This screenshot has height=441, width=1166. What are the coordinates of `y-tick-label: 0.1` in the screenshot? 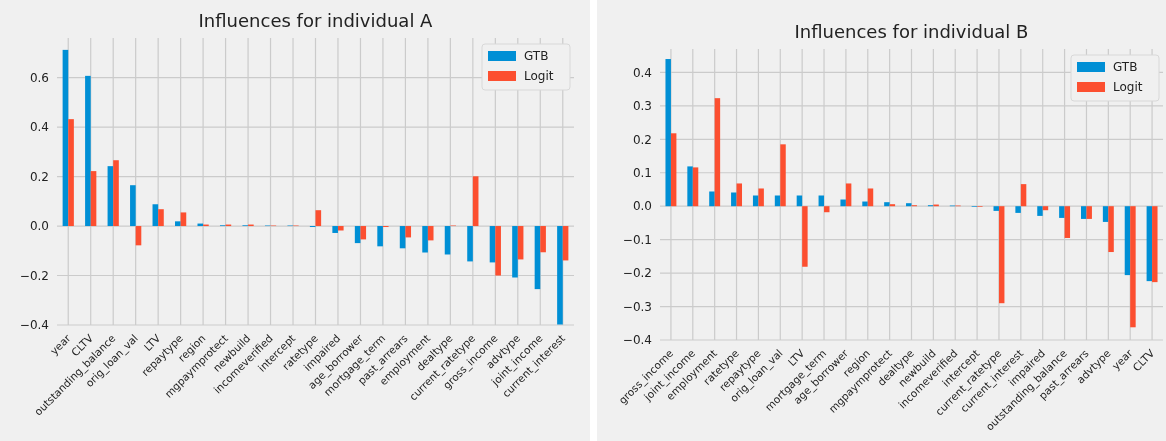 It's located at (642, 172).